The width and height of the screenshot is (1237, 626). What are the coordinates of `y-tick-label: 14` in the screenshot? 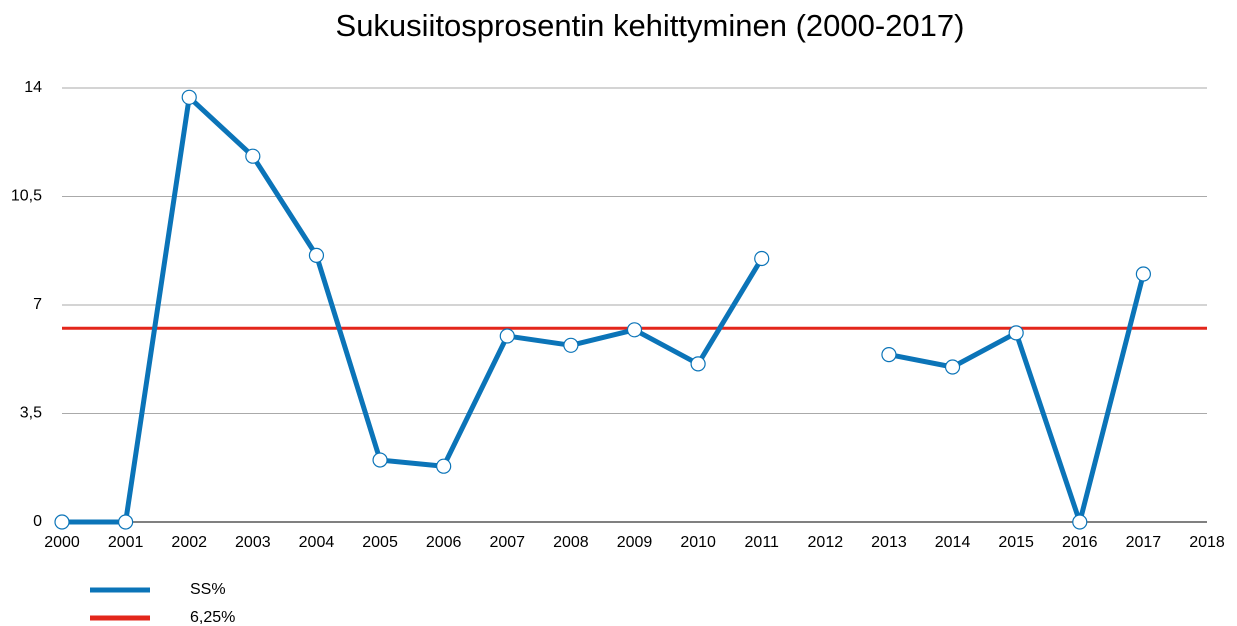 It's located at (33, 87).